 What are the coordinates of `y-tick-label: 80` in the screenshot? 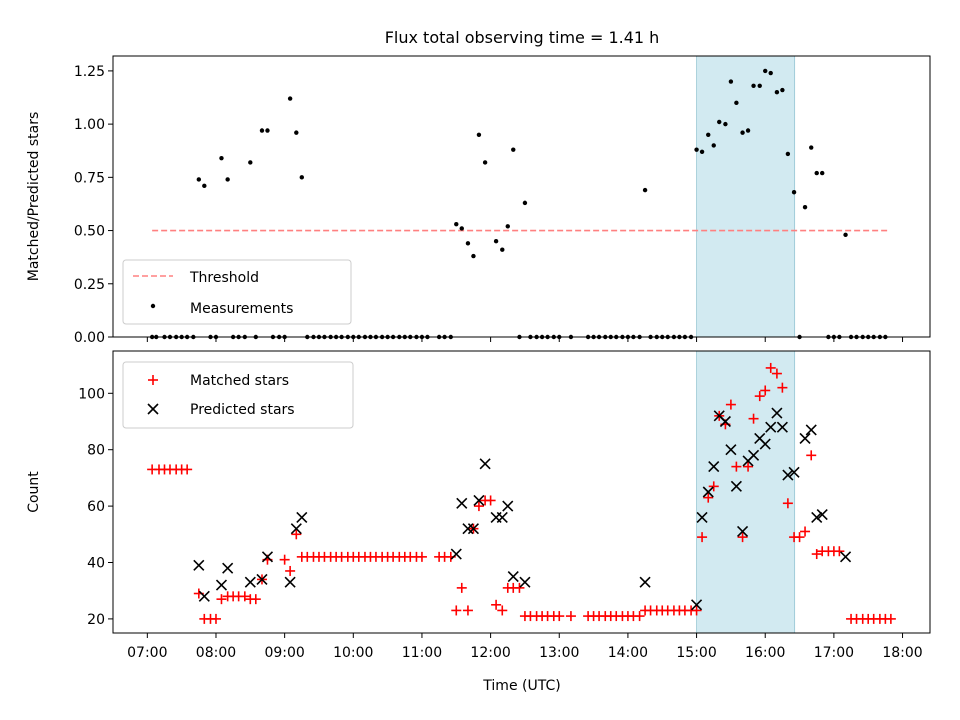 It's located at (96, 451).